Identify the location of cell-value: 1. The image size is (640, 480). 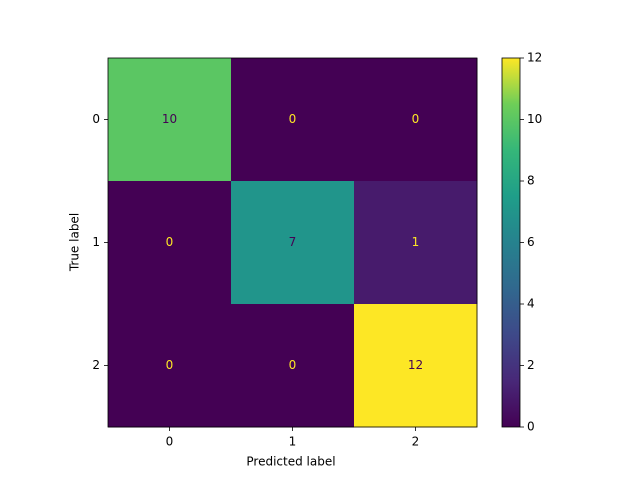
(416, 242).